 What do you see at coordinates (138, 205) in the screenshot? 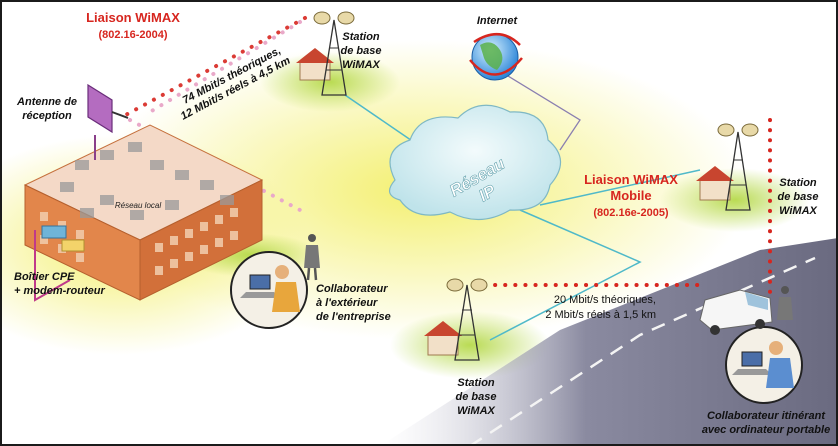
I see `local-network-label: Réseau local` at bounding box center [138, 205].